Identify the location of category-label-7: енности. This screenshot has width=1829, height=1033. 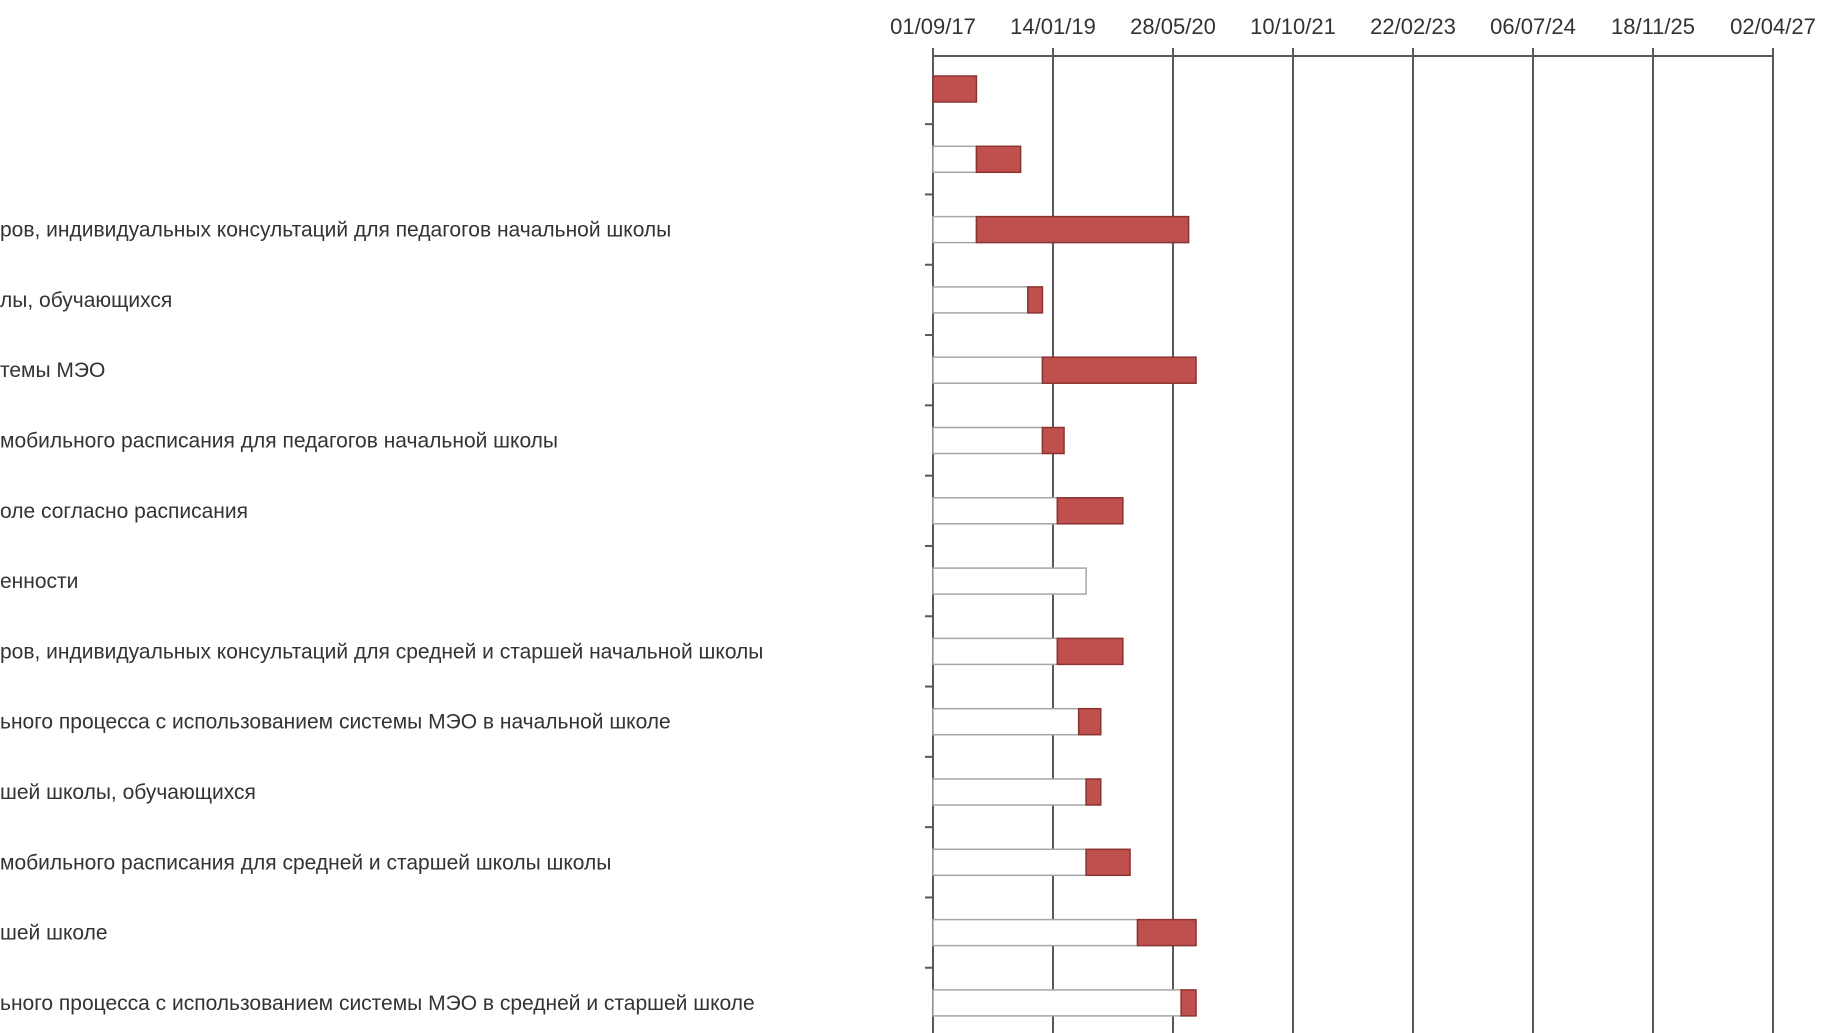
(39, 581).